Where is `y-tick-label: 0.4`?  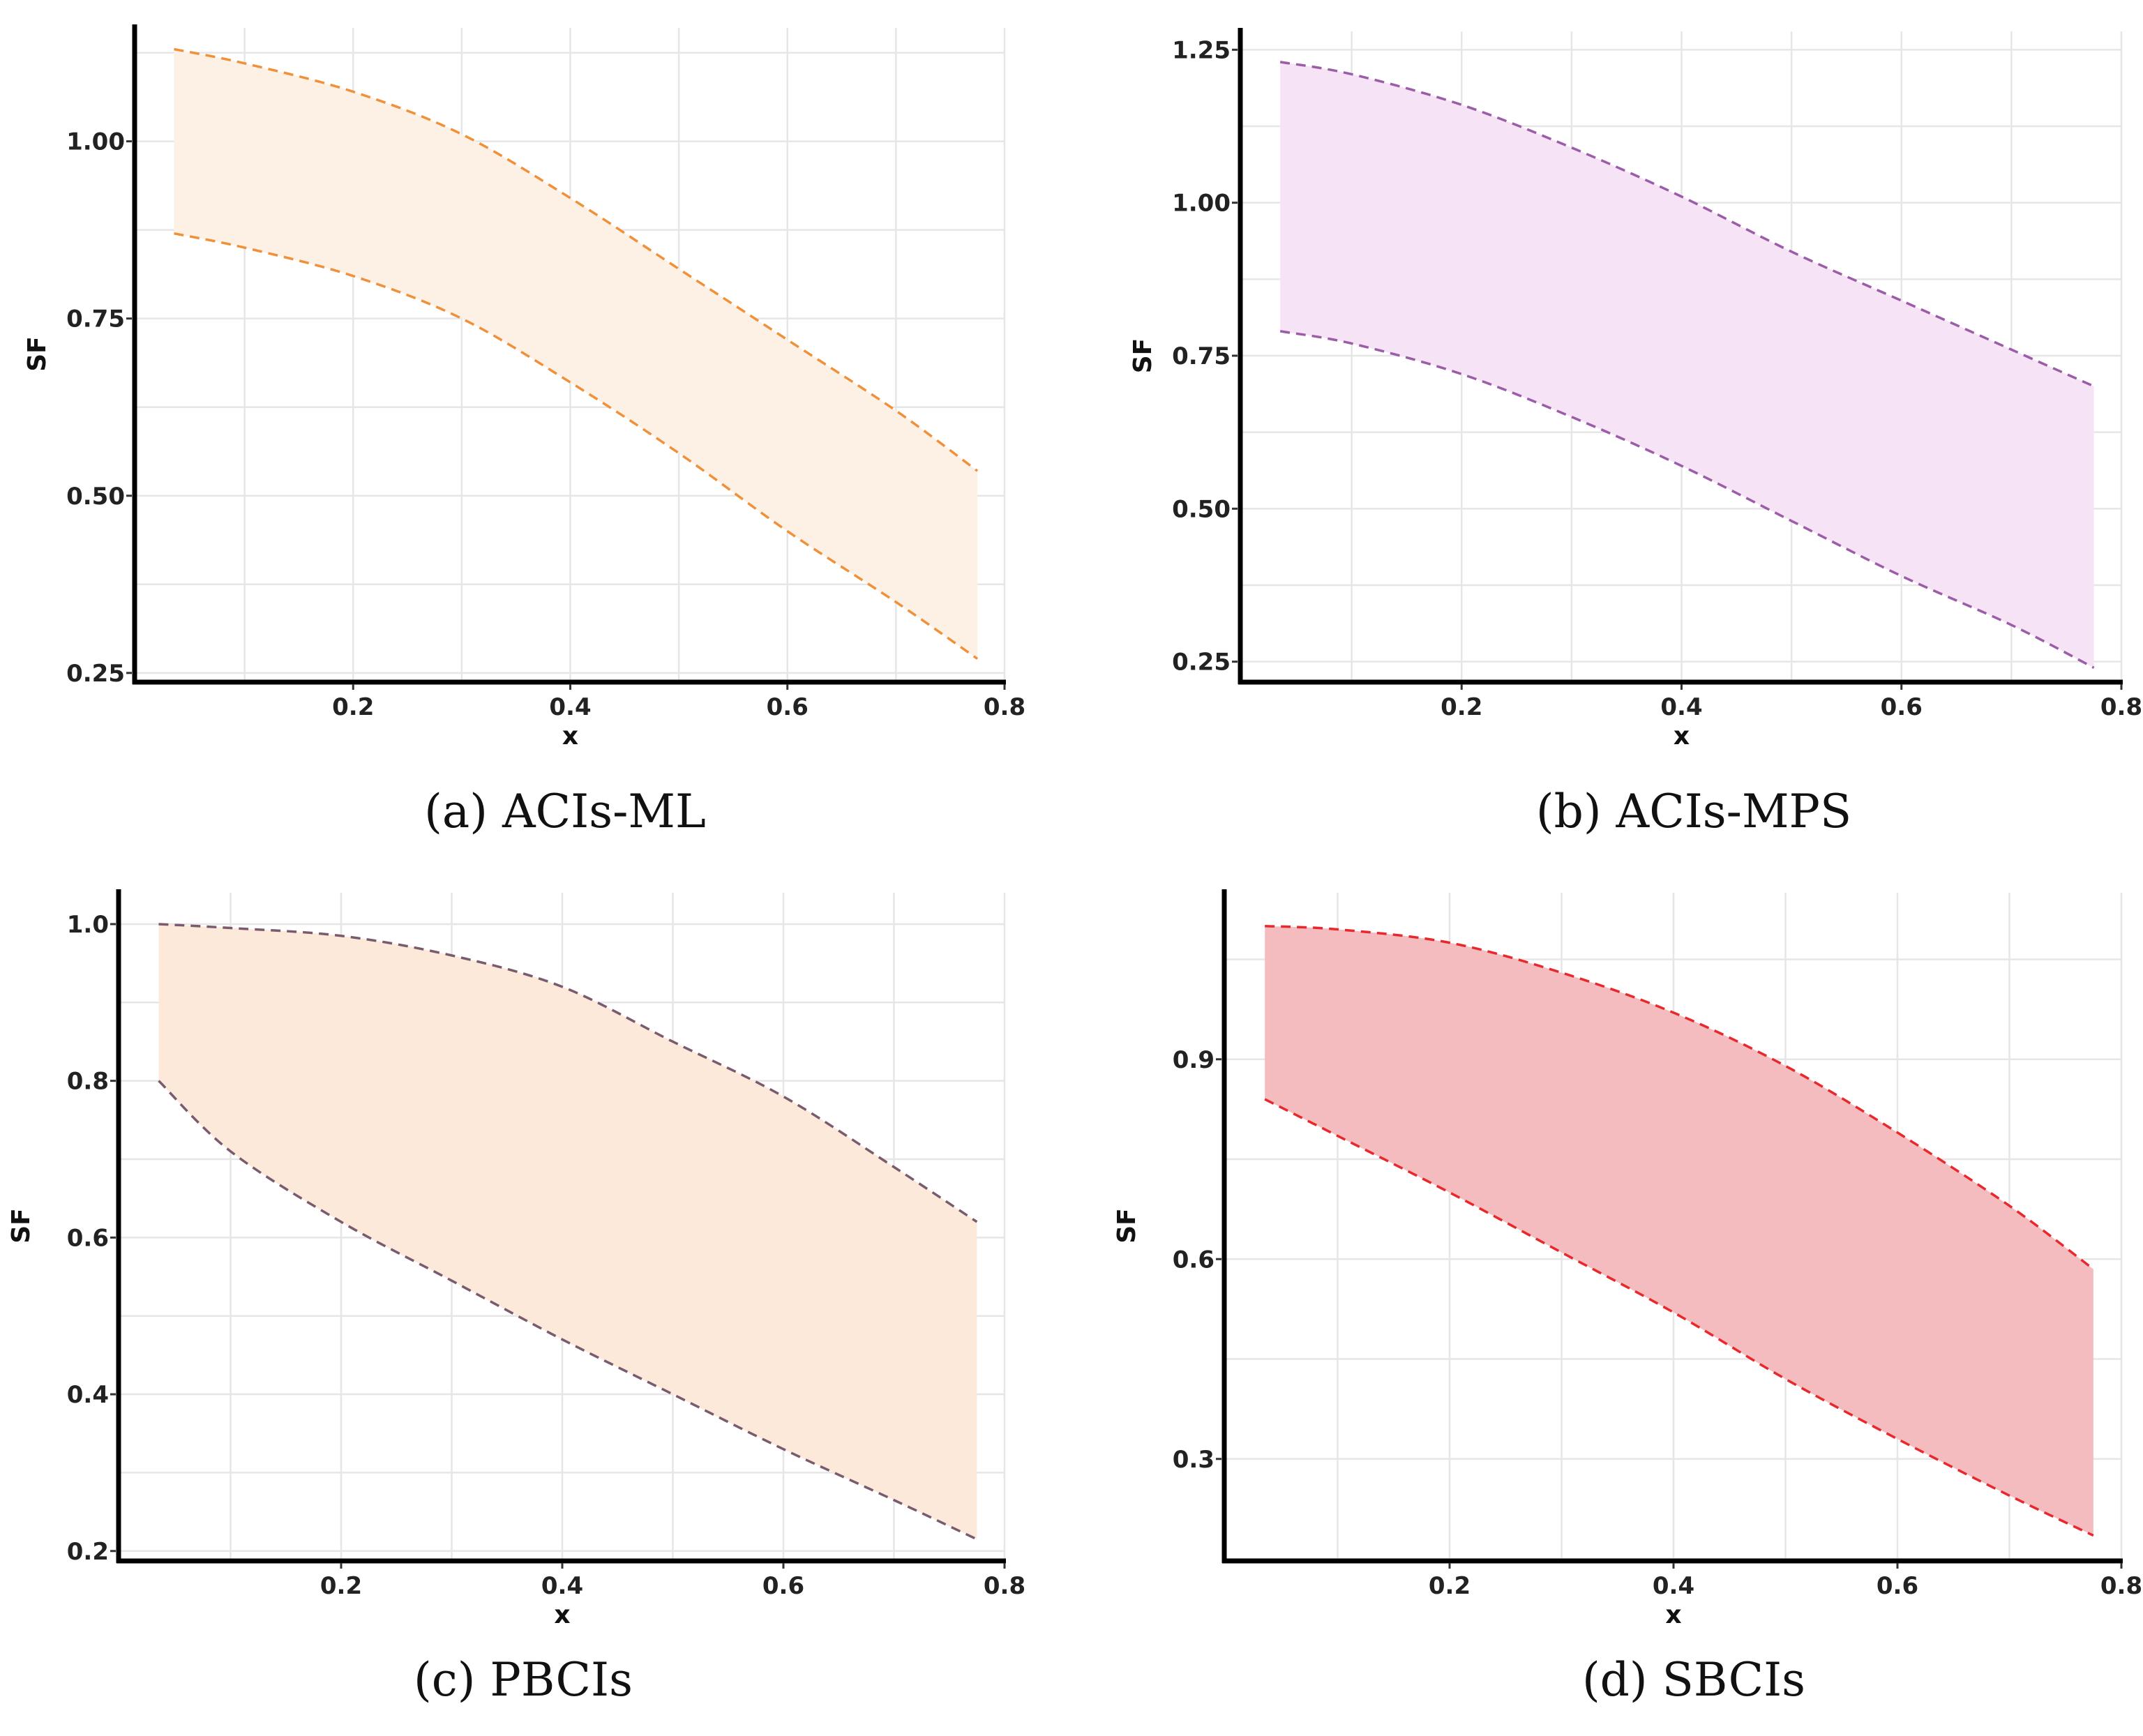 y-tick-label: 0.4 is located at coordinates (88, 1395).